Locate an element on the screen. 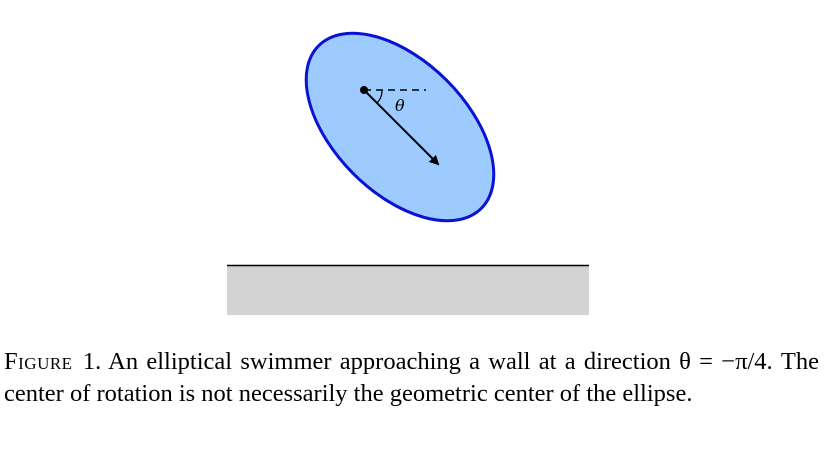 The width and height of the screenshot is (827, 451). angle-label: θ is located at coordinates (400, 105).